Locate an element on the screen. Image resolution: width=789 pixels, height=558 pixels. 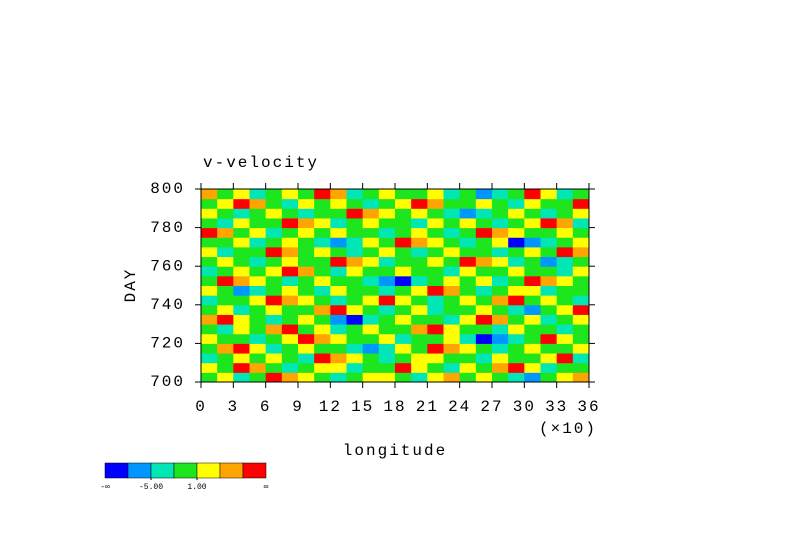
x-tick-label: 12 is located at coordinates (330, 407).